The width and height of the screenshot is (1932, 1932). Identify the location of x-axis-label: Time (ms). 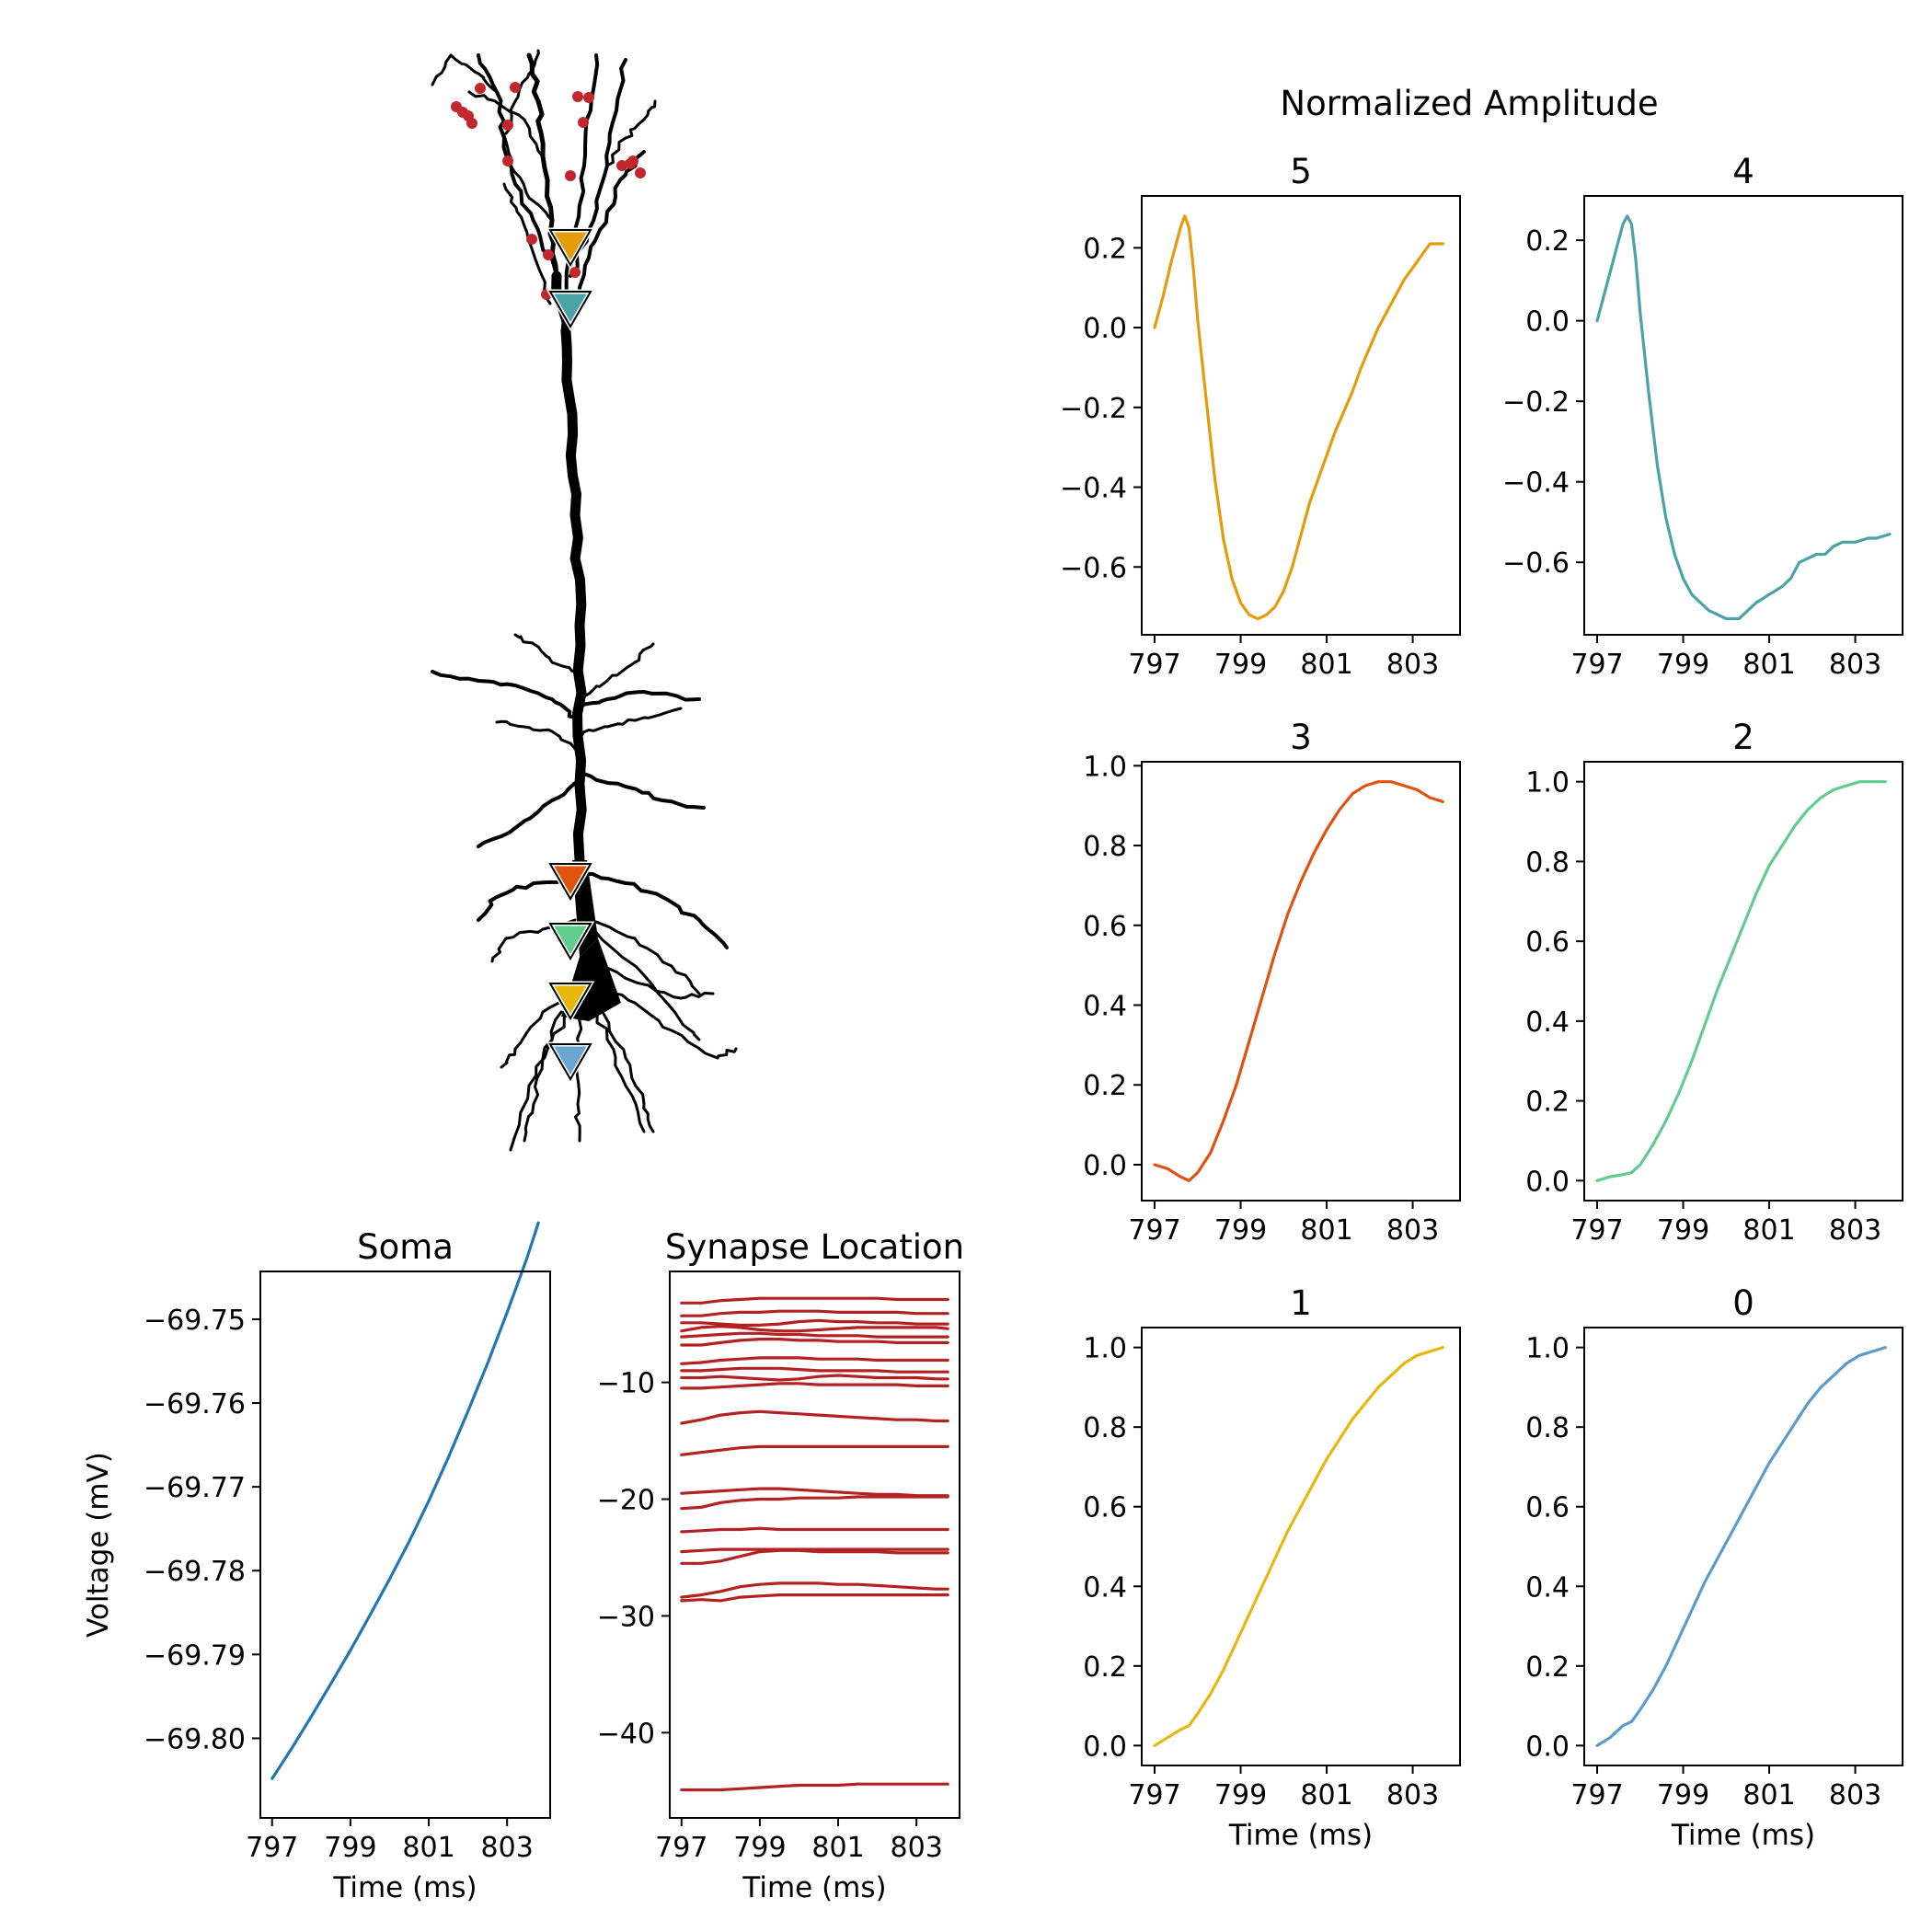
(1743, 1835).